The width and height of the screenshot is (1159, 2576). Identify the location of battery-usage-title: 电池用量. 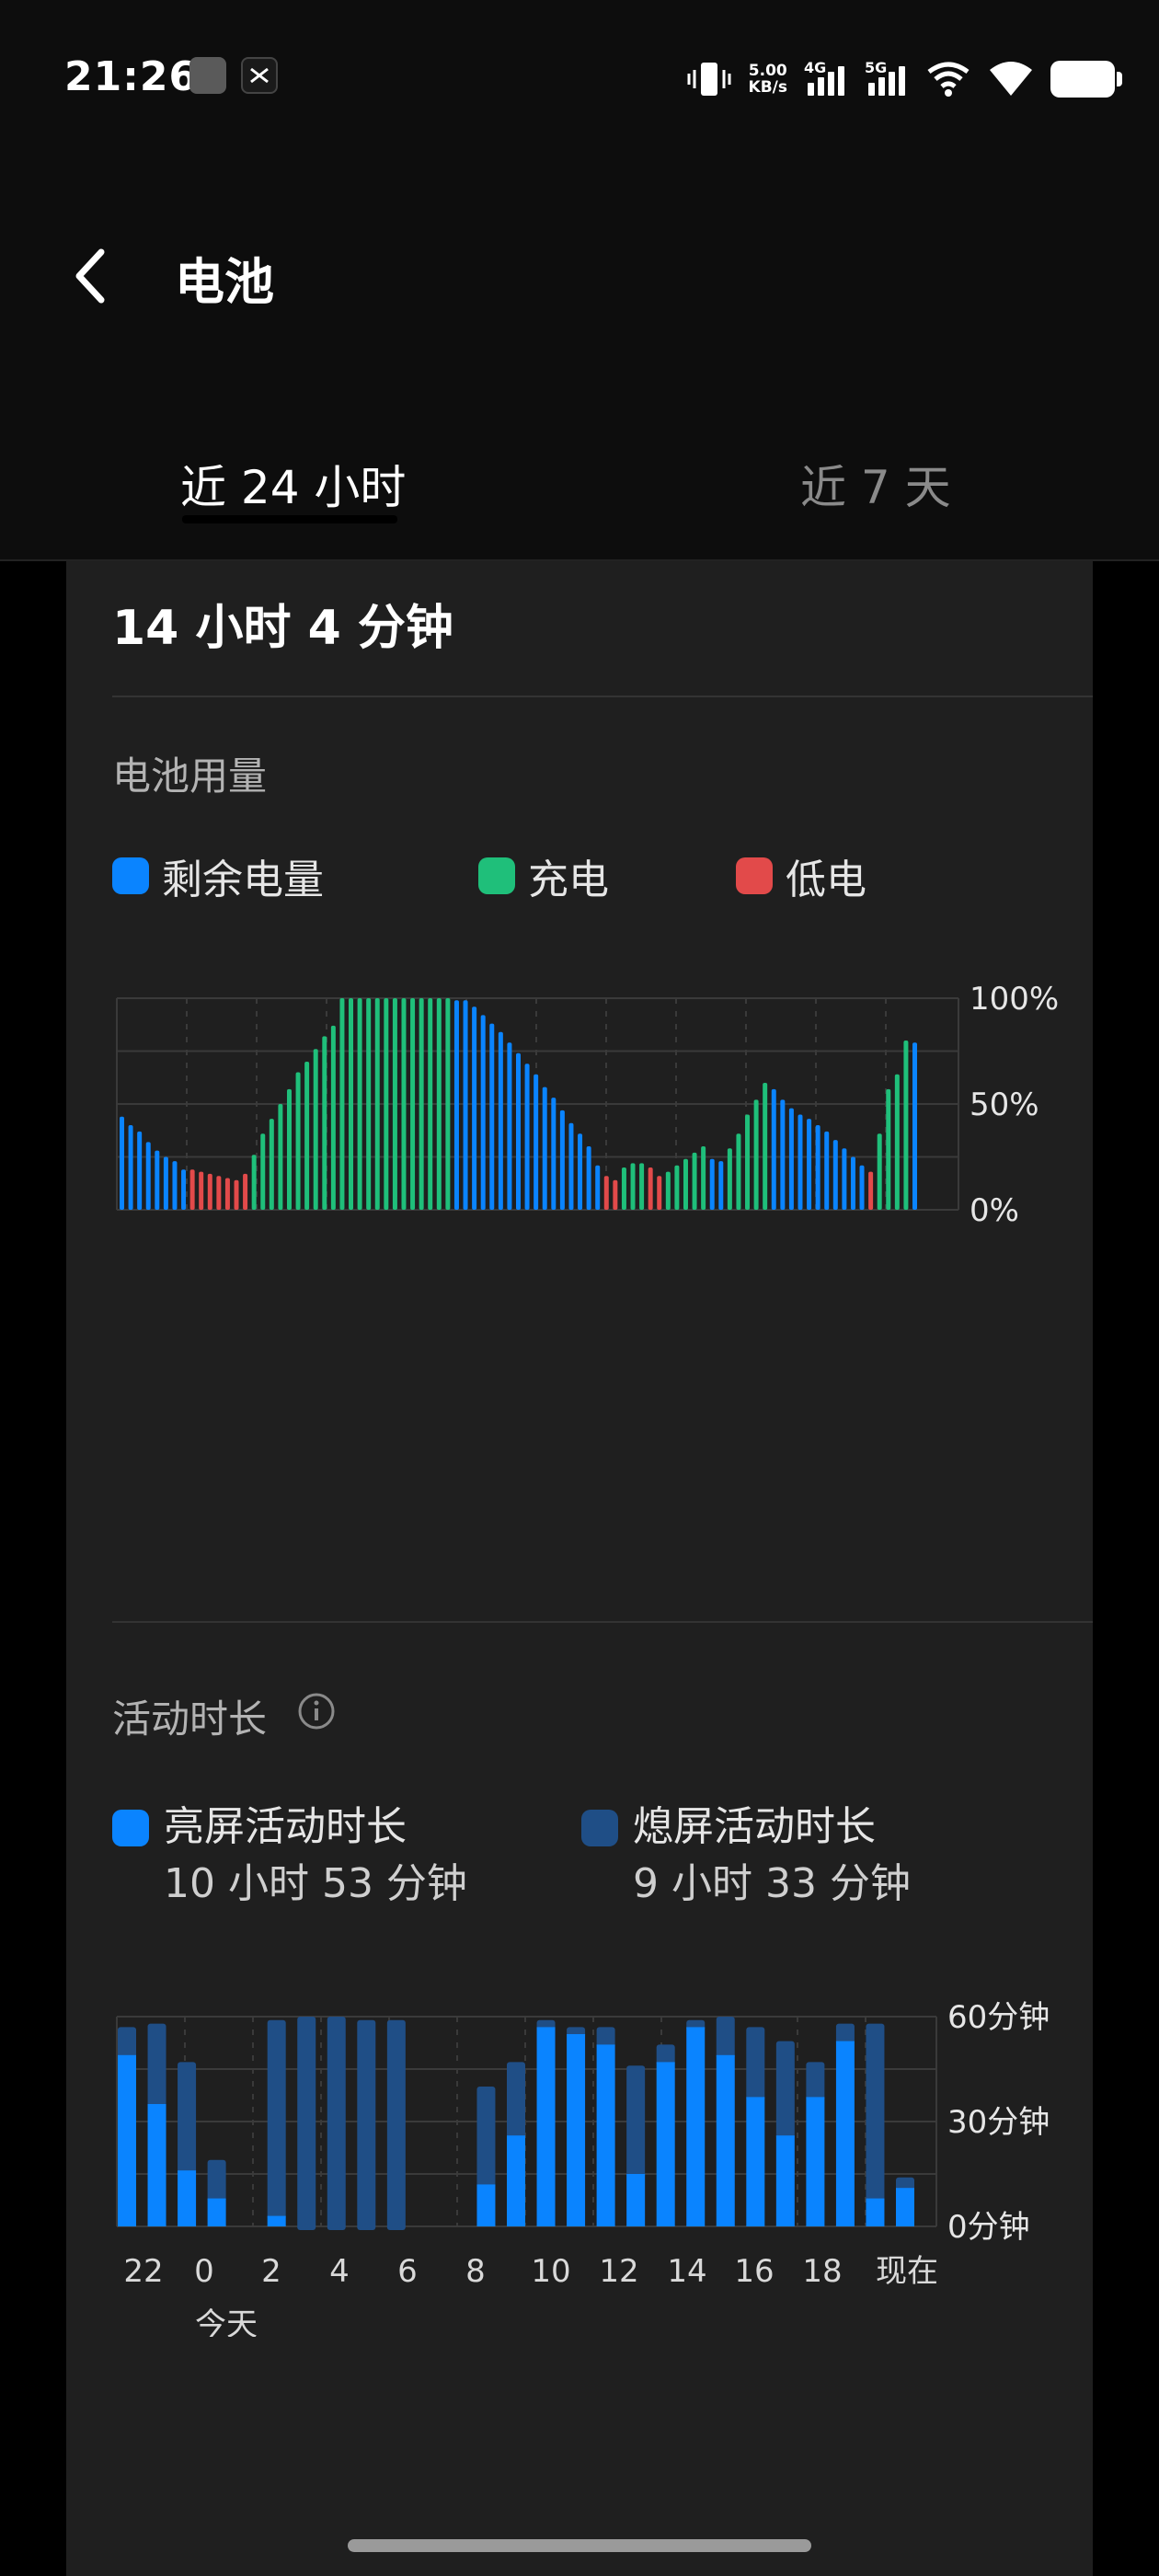
(190, 776).